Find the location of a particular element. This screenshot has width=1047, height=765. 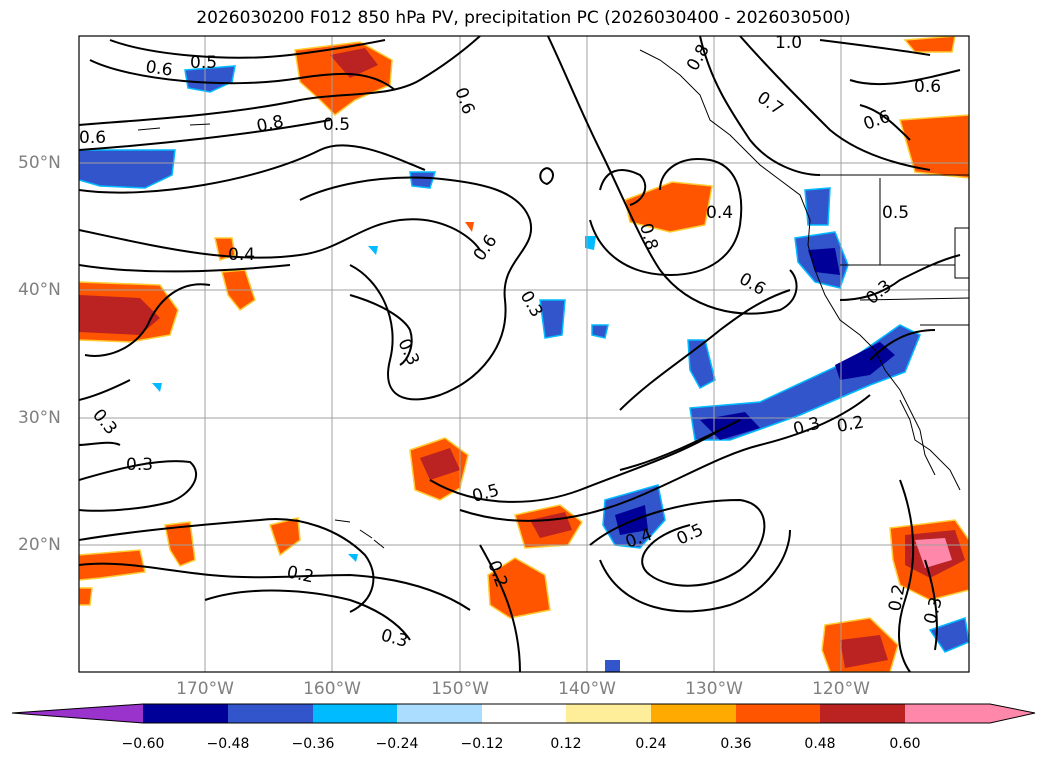

colorbar-tick-label: −0.36 is located at coordinates (313, 744).